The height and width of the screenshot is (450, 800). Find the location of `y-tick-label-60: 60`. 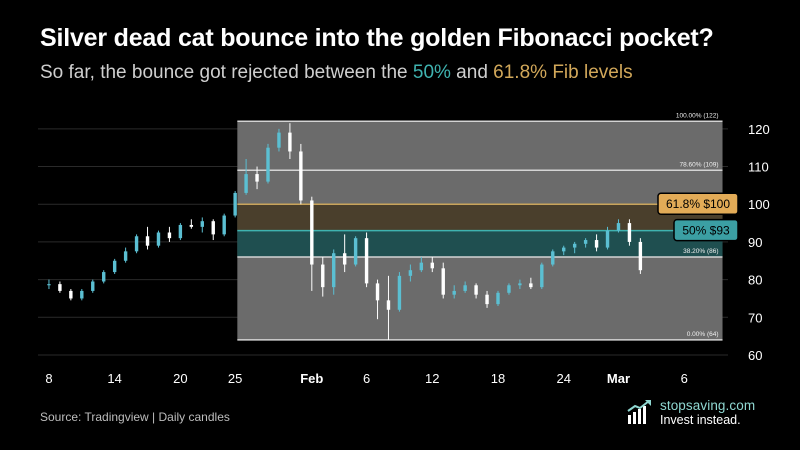

y-tick-label-60: 60 is located at coordinates (755, 355).